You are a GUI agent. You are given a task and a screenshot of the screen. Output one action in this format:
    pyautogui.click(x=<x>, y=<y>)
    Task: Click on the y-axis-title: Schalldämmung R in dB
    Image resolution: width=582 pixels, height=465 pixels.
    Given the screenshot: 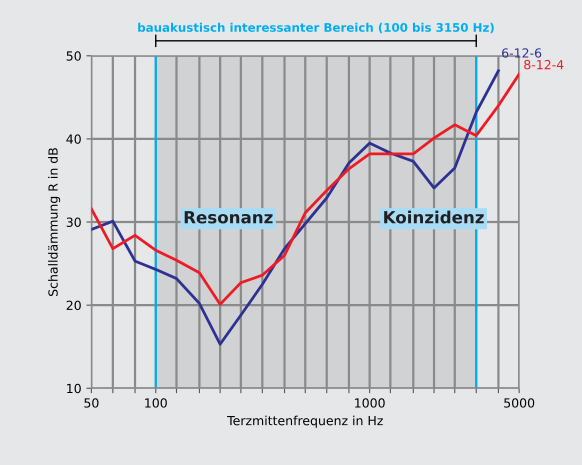 What is the action you would take?
    pyautogui.click(x=54, y=222)
    